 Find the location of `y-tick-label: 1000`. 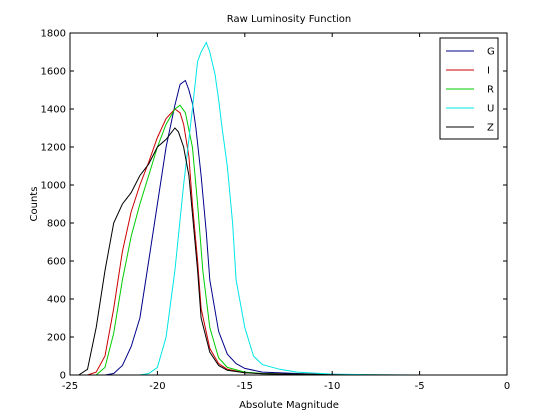

y-tick-label: 1000 is located at coordinates (53, 186).